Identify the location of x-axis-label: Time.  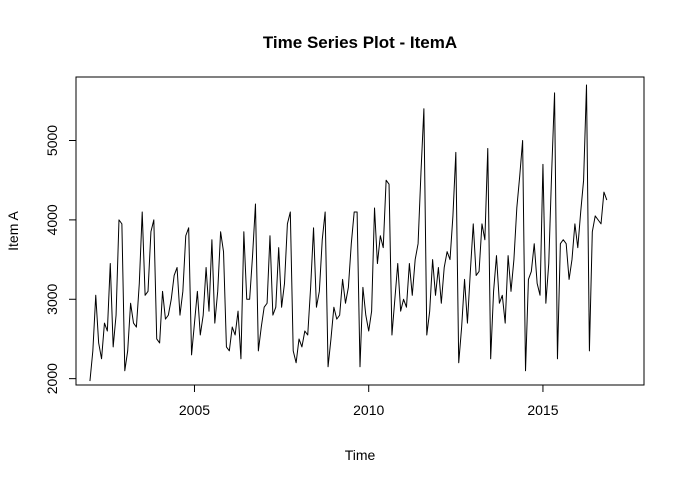
(360, 455).